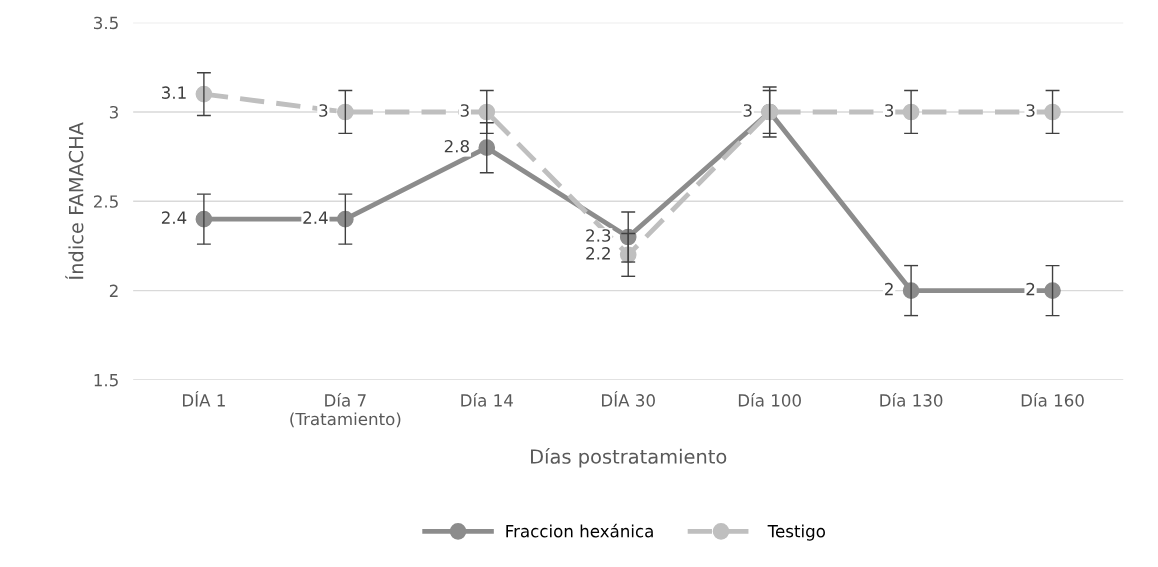  Describe the element at coordinates (173, 92) in the screenshot. I see `data-label: 3.1` at that location.